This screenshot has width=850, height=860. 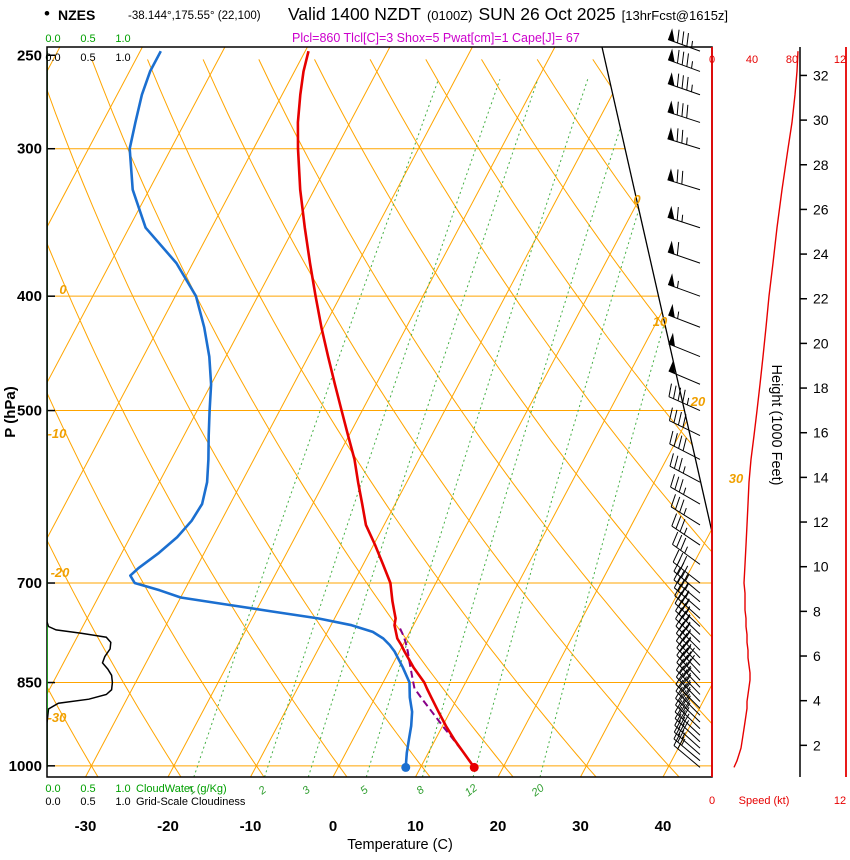 What do you see at coordinates (364, 790) in the screenshot?
I see `svg-text: 5` at bounding box center [364, 790].